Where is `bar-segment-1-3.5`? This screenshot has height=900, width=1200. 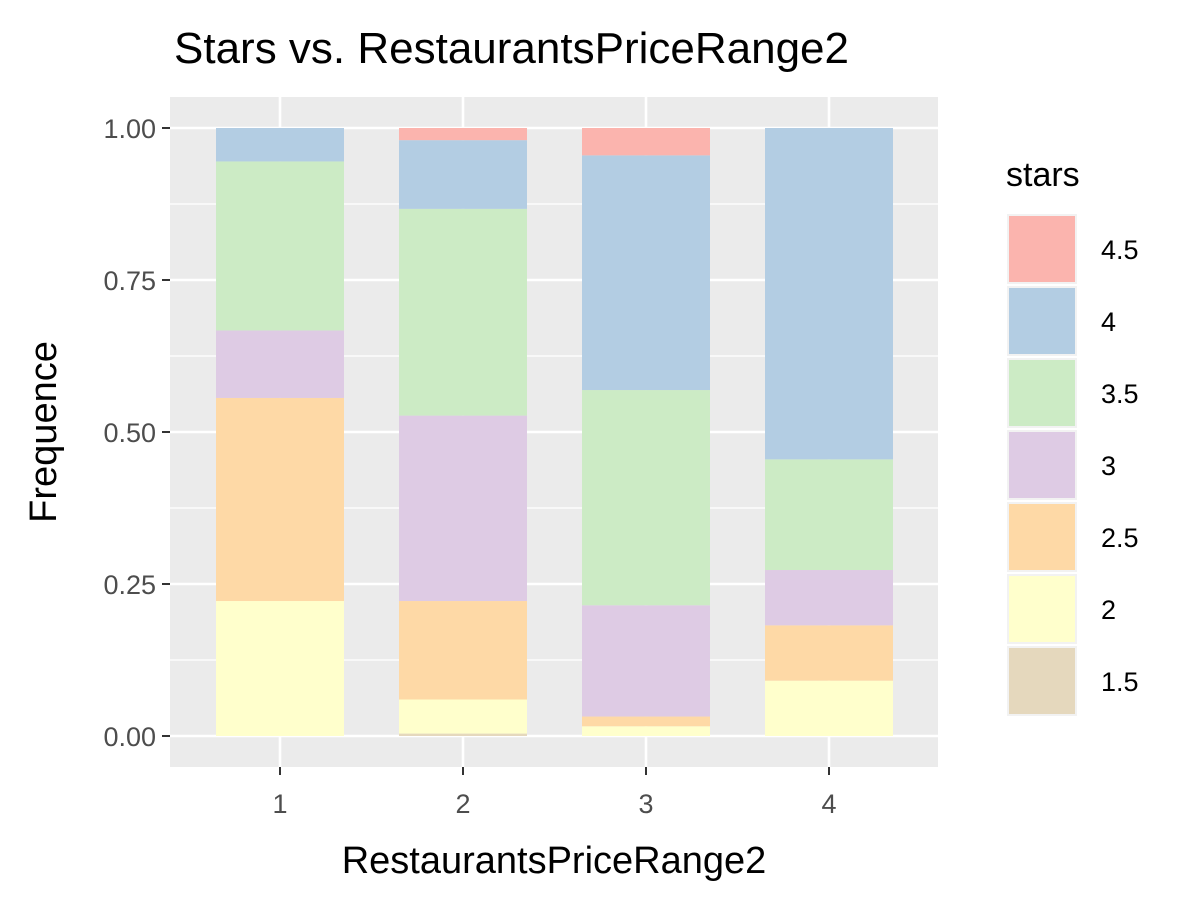 bar-segment-1-3.5 is located at coordinates (280, 246).